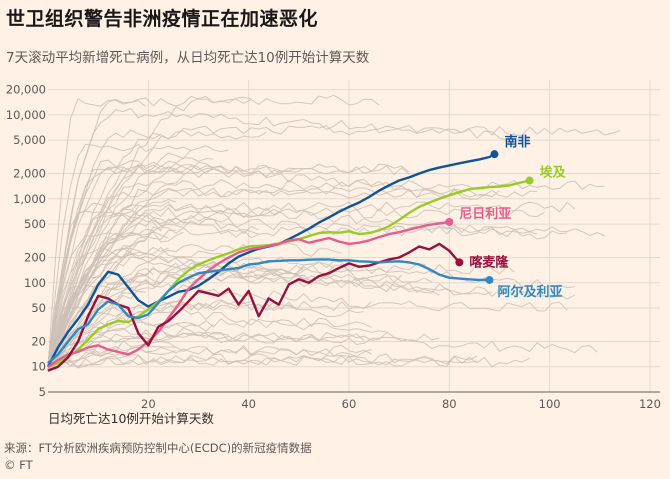  Describe the element at coordinates (162, 19) in the screenshot. I see `chart-title: 世卫组织警告非洲疫情正在加速恶化` at that location.